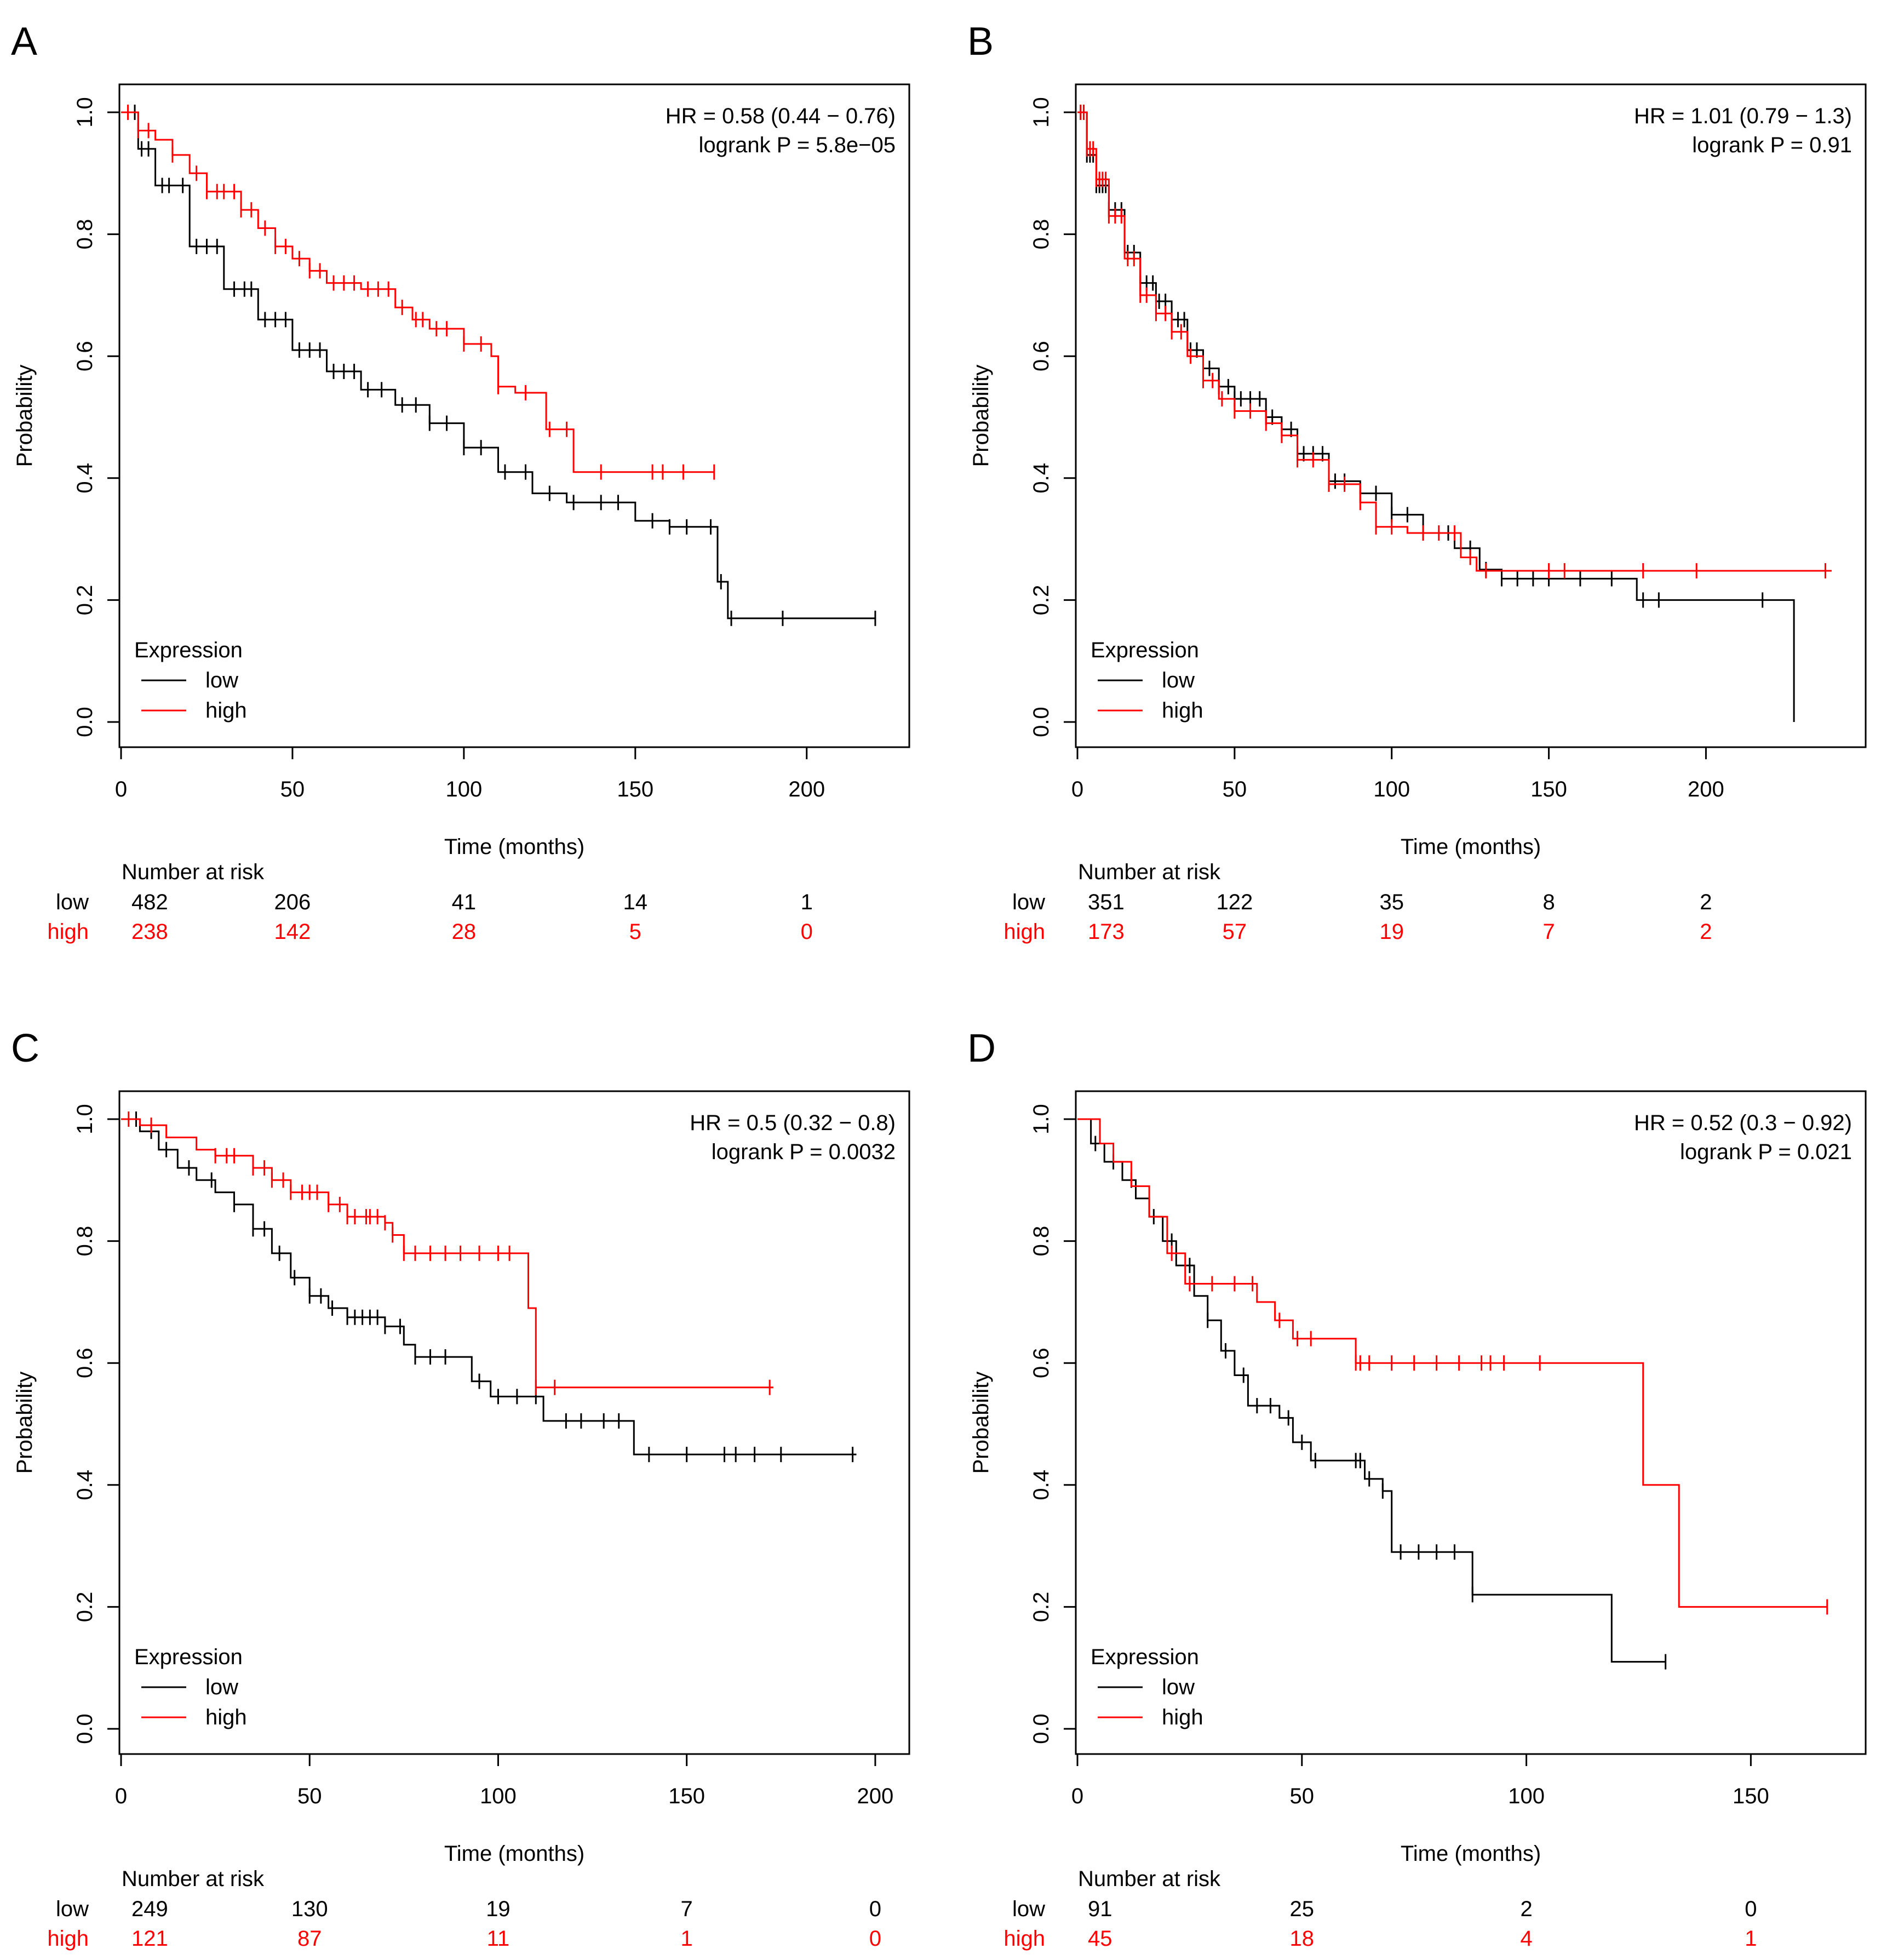 This screenshot has width=1881, height=1960. Describe the element at coordinates (309, 1939) in the screenshot. I see `risk-value: 87` at that location.